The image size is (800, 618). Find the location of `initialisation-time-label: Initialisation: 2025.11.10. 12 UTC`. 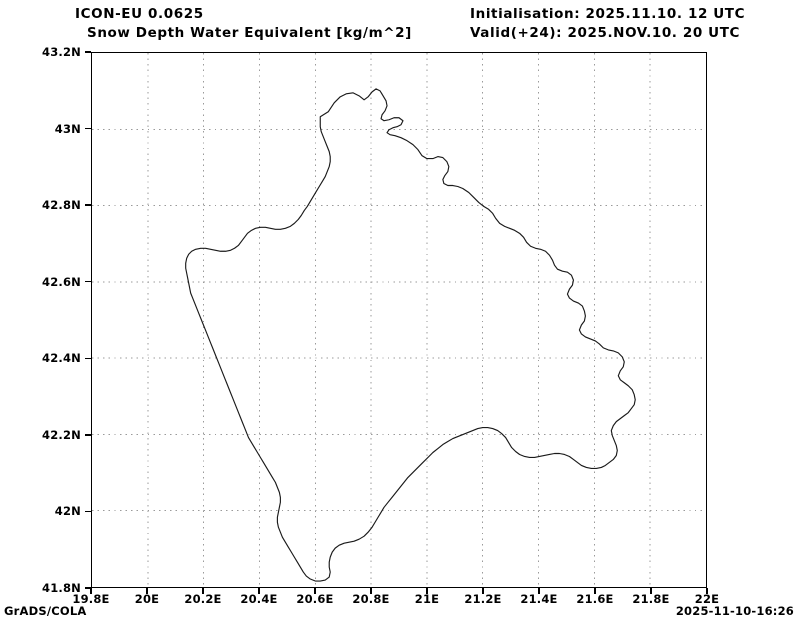

initialisation-time-label: Initialisation: 2025.11.10. 12 UTC is located at coordinates (608, 14).